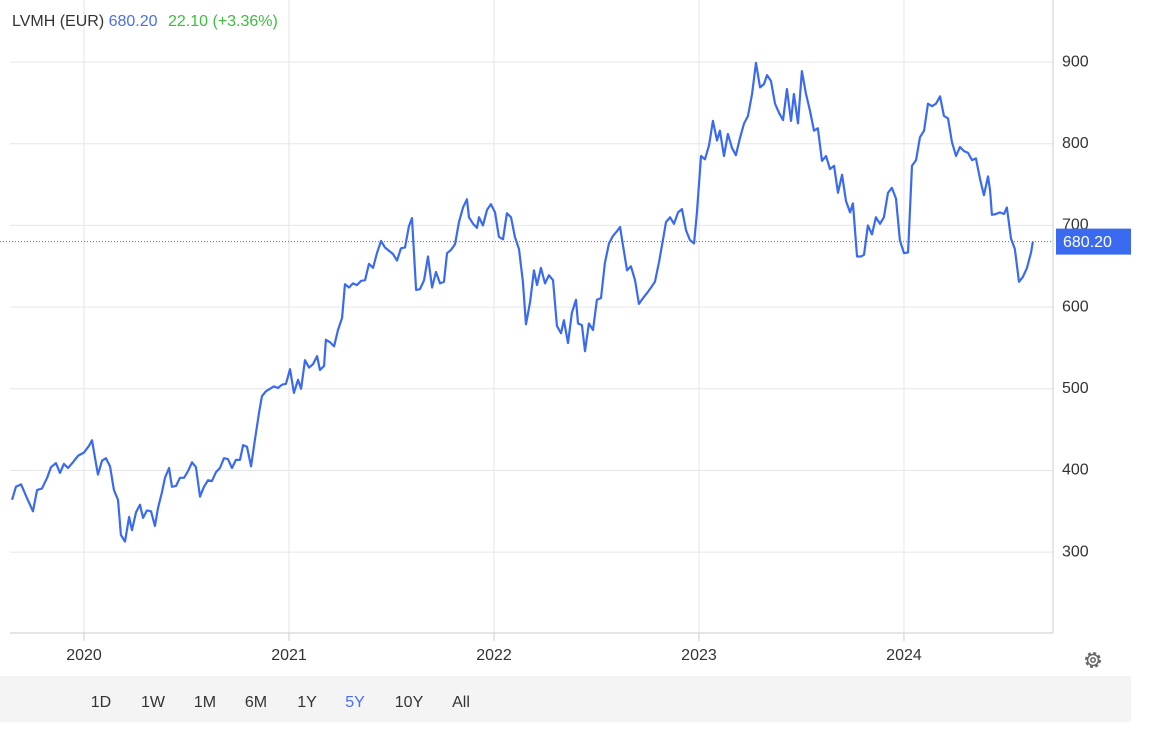 The height and width of the screenshot is (746, 1154). Describe the element at coordinates (223, 21) in the screenshot. I see `change: 22.10 (+3.36%)` at that location.